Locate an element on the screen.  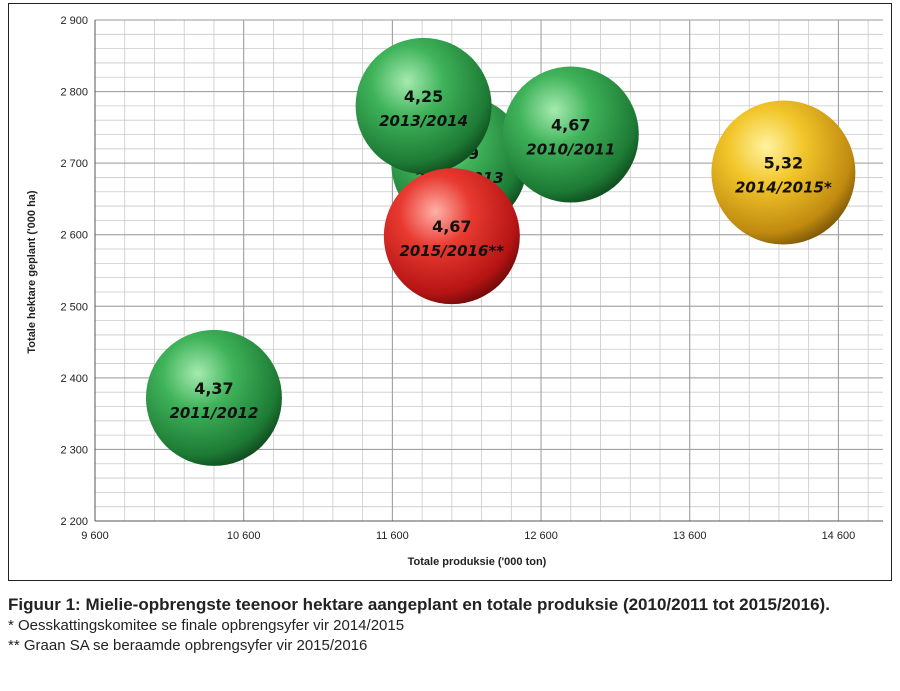
y-tick-label: 2 300 is located at coordinates (74, 450).